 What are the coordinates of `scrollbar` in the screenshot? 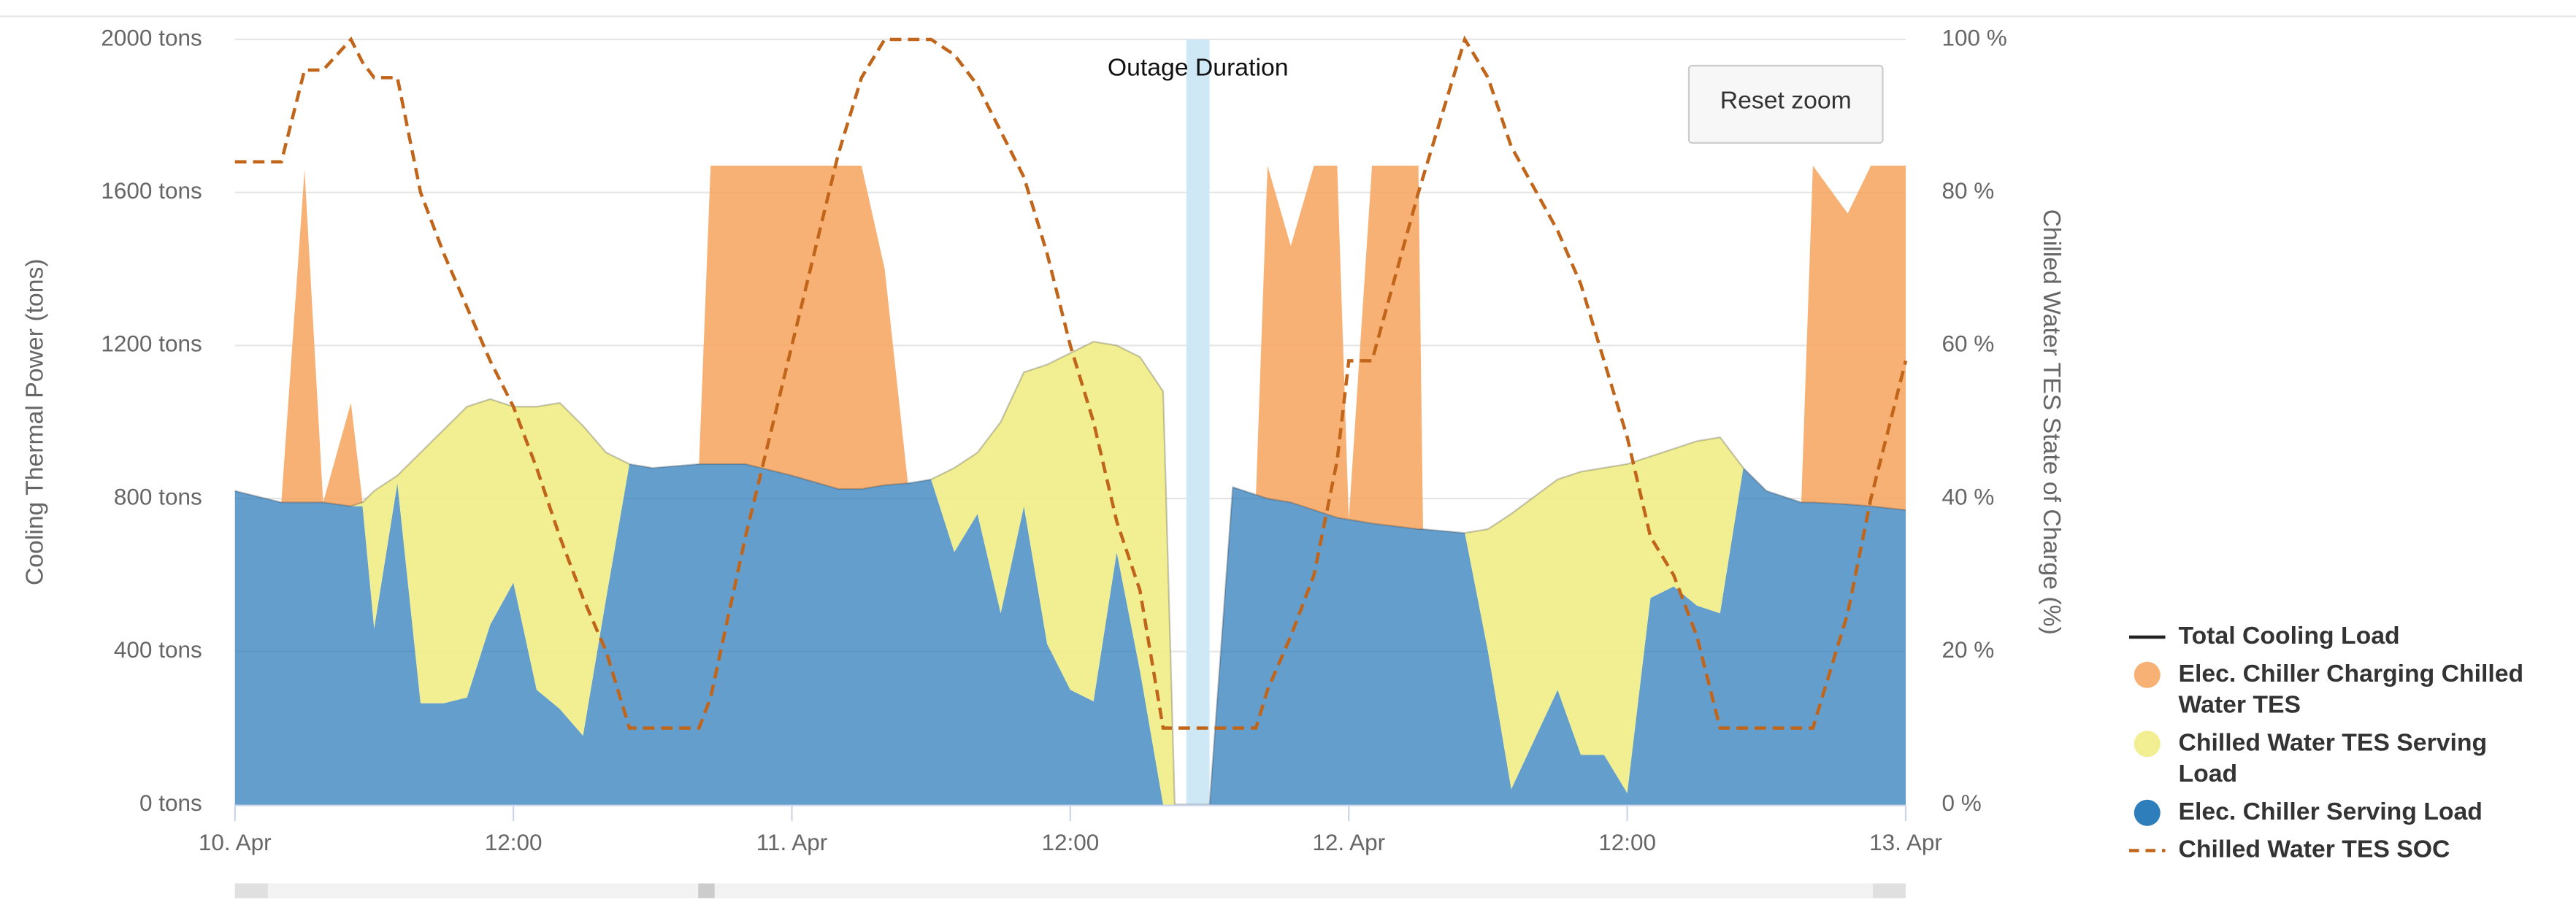 It's located at (1070, 890).